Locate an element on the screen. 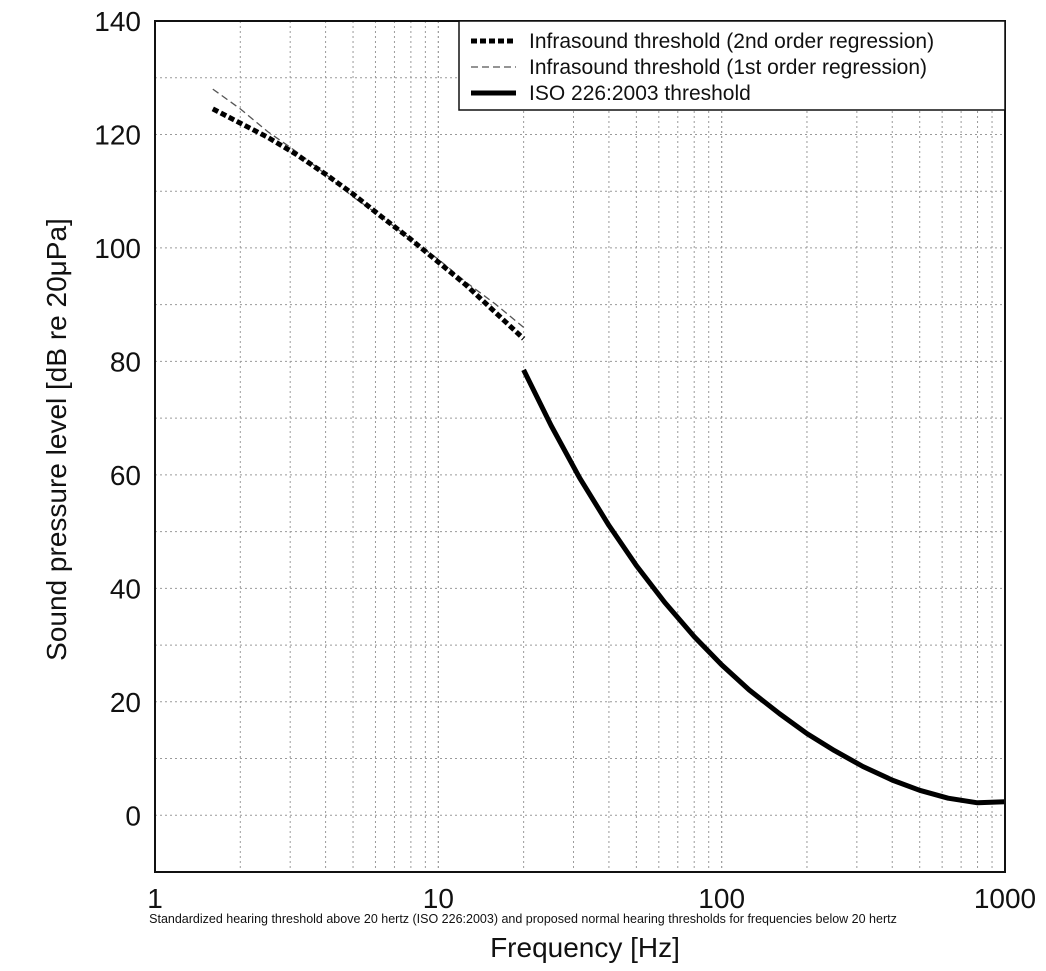  x-axis-label: Frequency [Hz] is located at coordinates (585, 947).